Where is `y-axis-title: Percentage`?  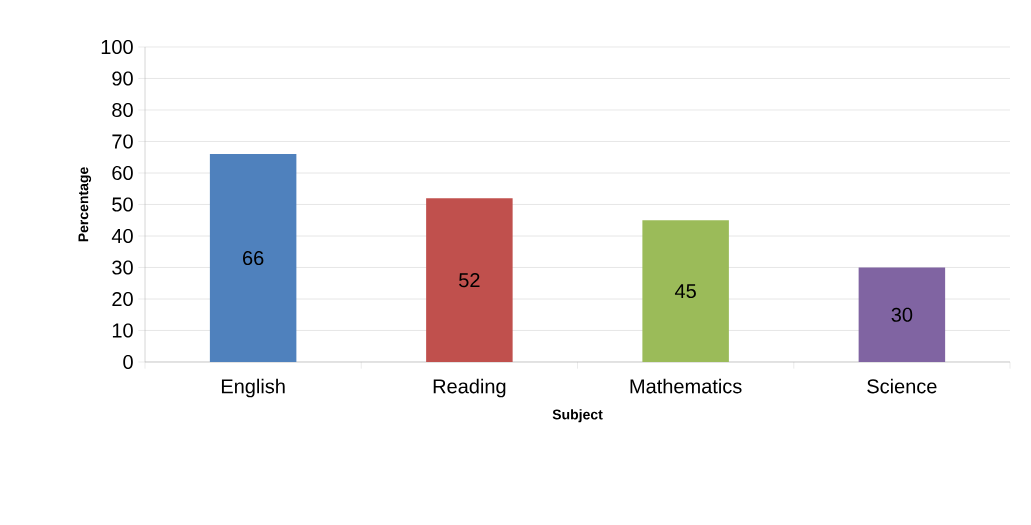 y-axis-title: Percentage is located at coordinates (85, 204).